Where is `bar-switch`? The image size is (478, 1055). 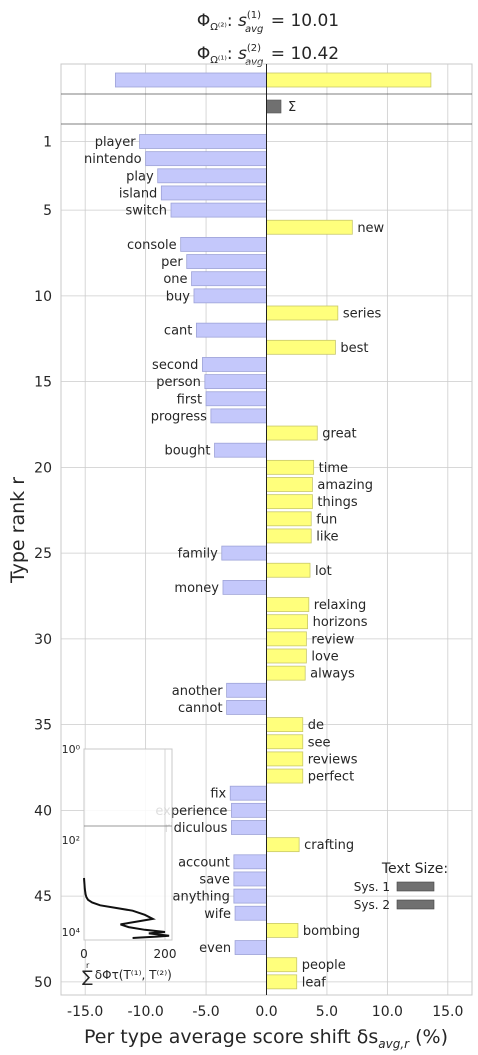
bar-switch is located at coordinates (218, 210).